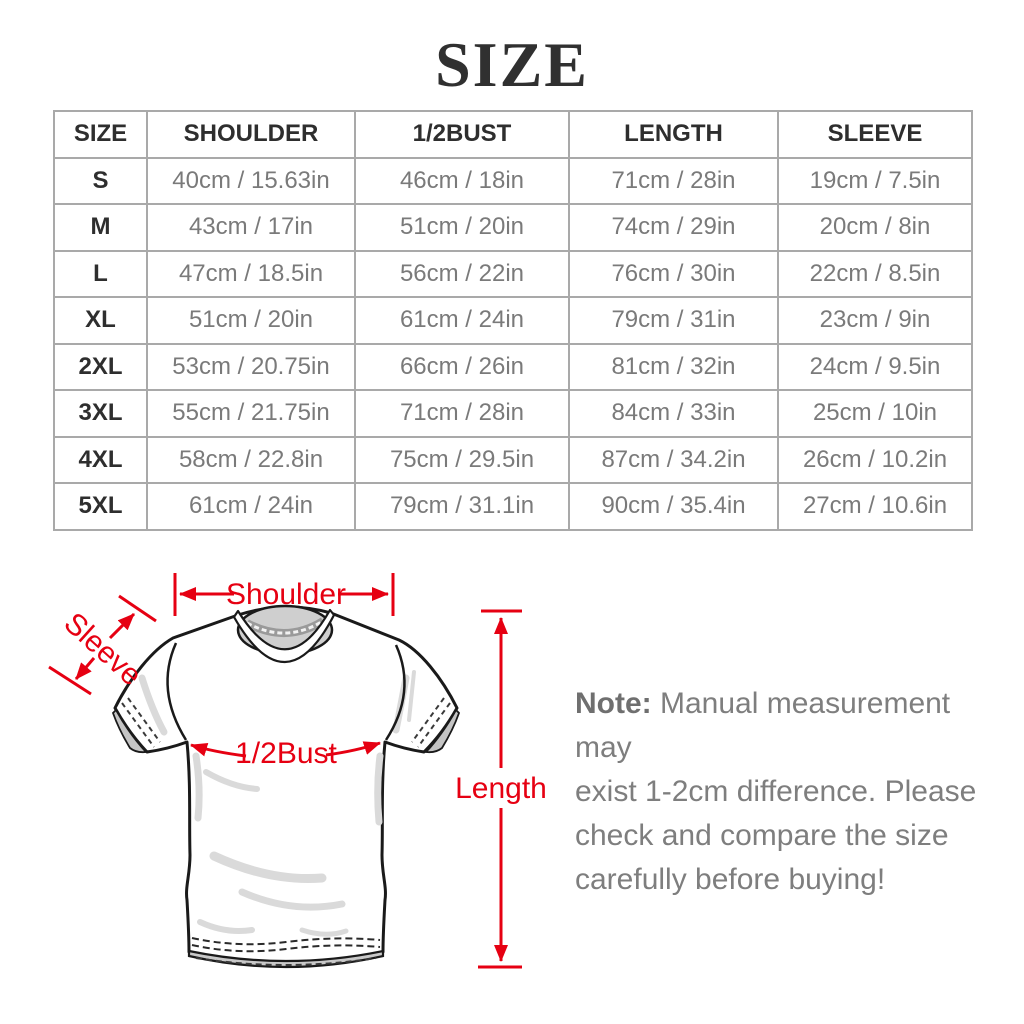 The image size is (1024, 1024). Describe the element at coordinates (875, 227) in the screenshot. I see `sleeve-cell: 20cm / 8in` at that location.